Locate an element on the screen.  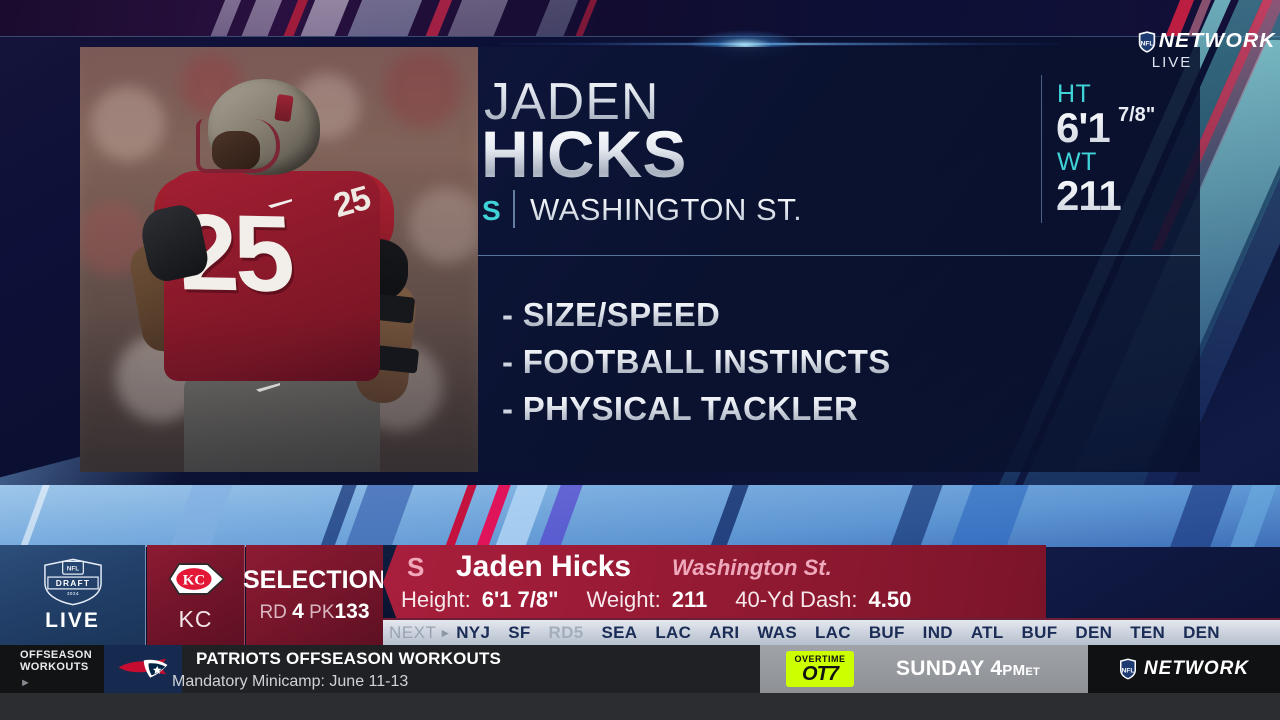
round-pick-info: RD 4 PK133 is located at coordinates (314, 612).